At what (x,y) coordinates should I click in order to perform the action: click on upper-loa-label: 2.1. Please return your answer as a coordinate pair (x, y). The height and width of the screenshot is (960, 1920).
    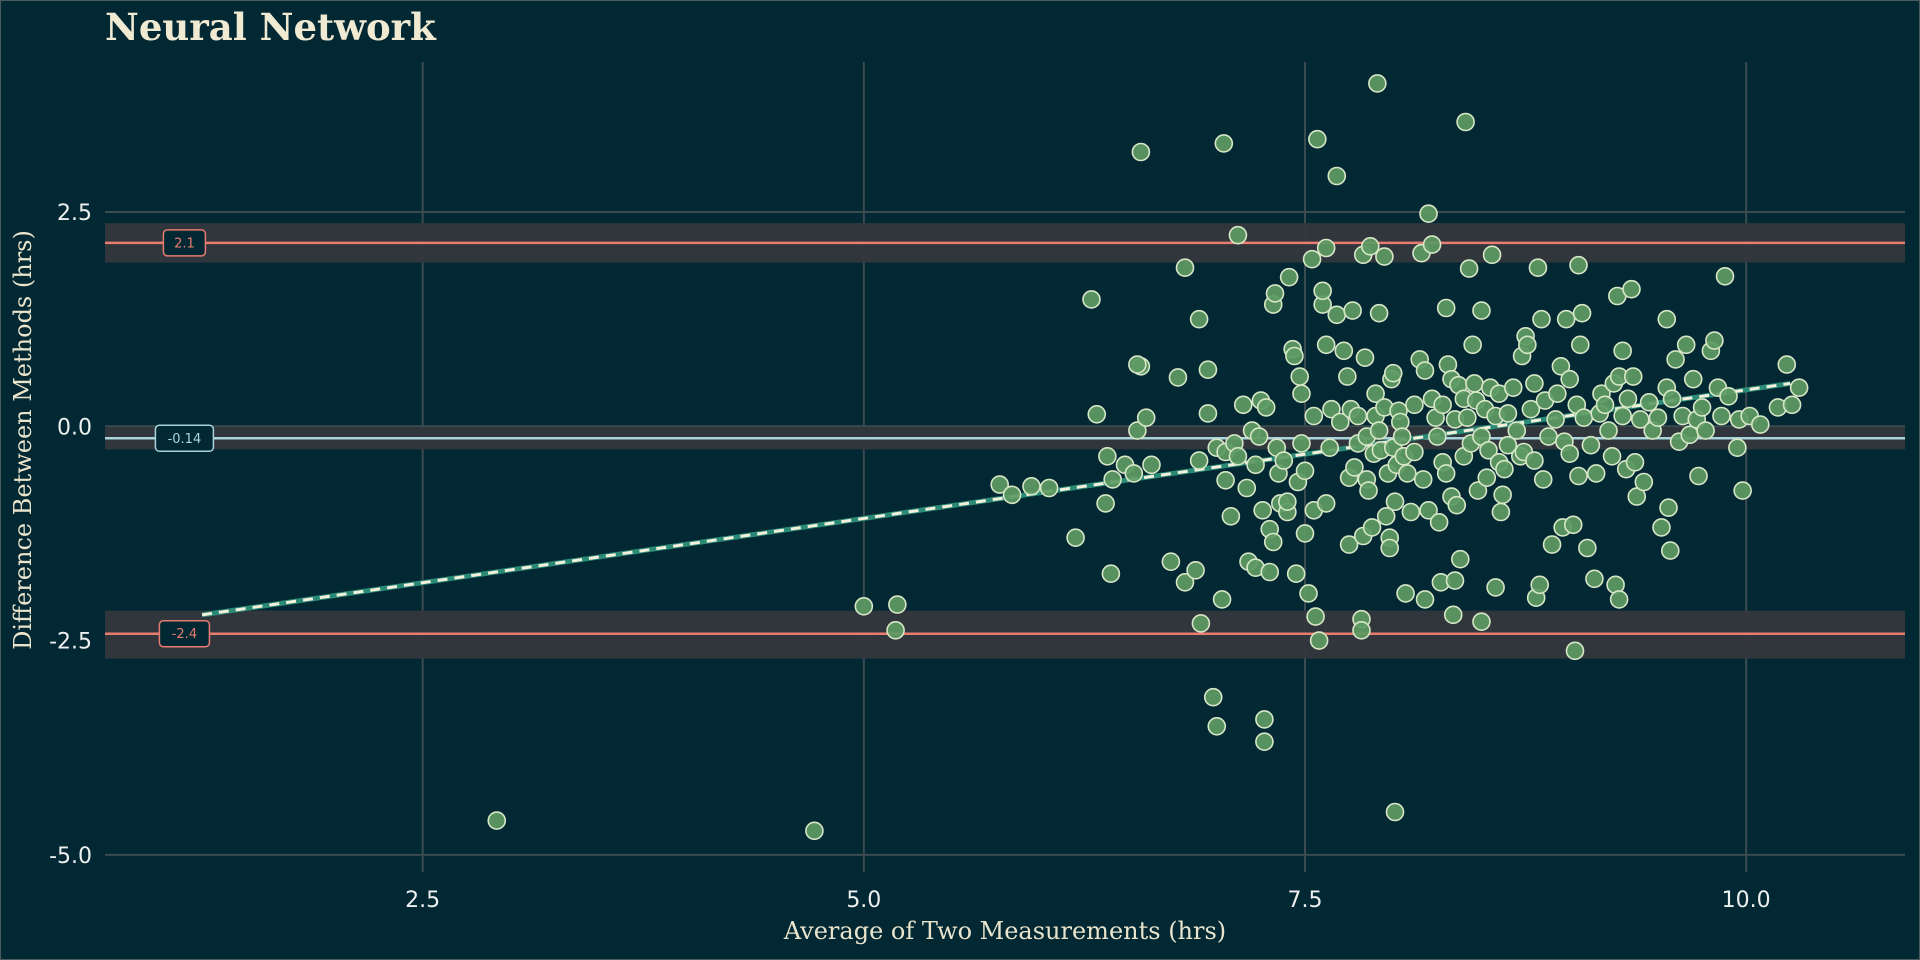
    Looking at the image, I should click on (184, 243).